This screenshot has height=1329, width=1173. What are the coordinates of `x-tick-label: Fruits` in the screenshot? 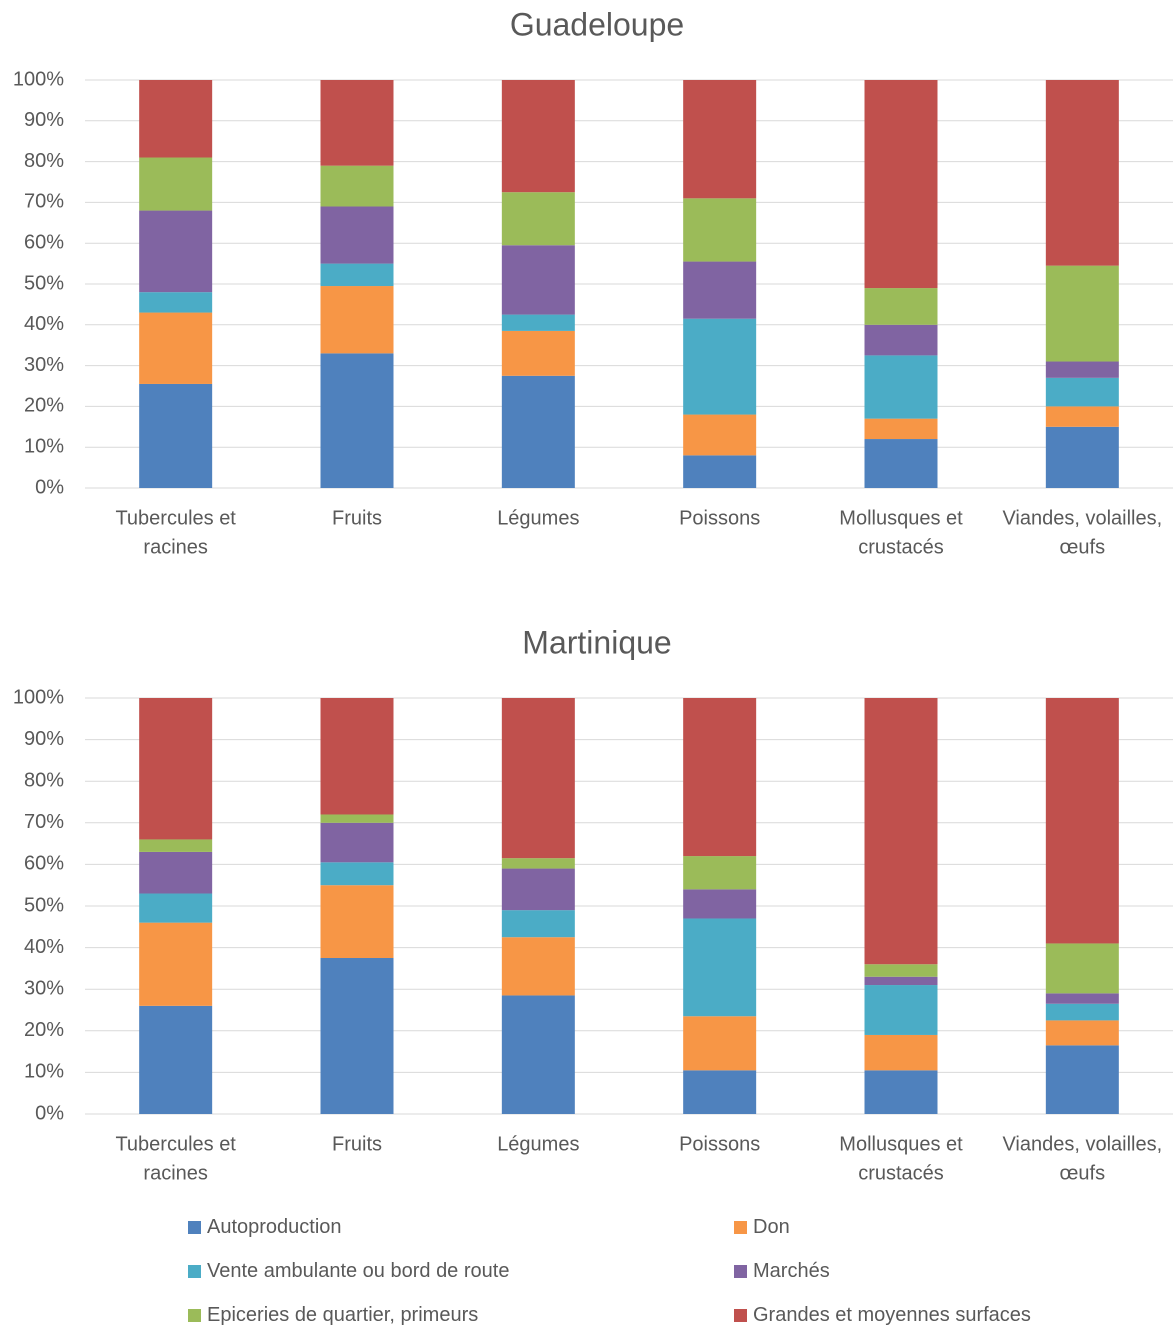 It's located at (357, 1144).